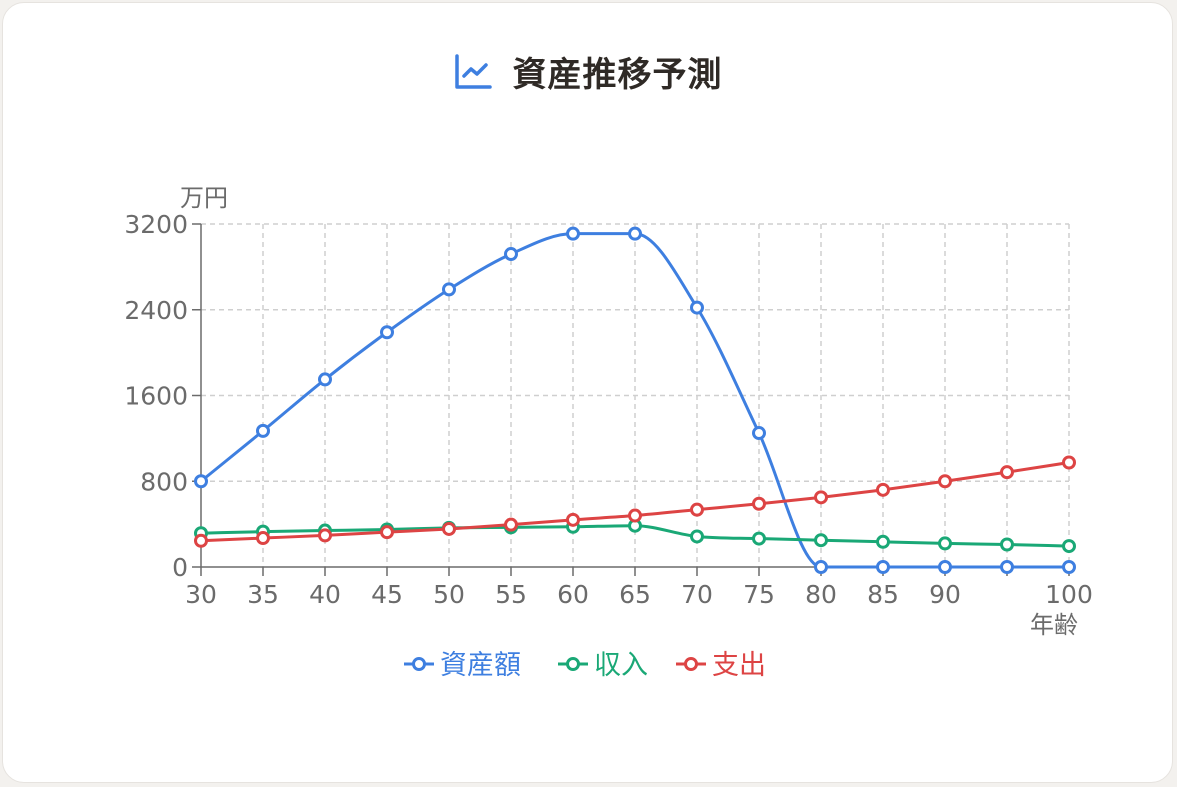 This screenshot has width=1177, height=787. Describe the element at coordinates (204, 198) in the screenshot. I see `y-axis-unit: 万円` at that location.